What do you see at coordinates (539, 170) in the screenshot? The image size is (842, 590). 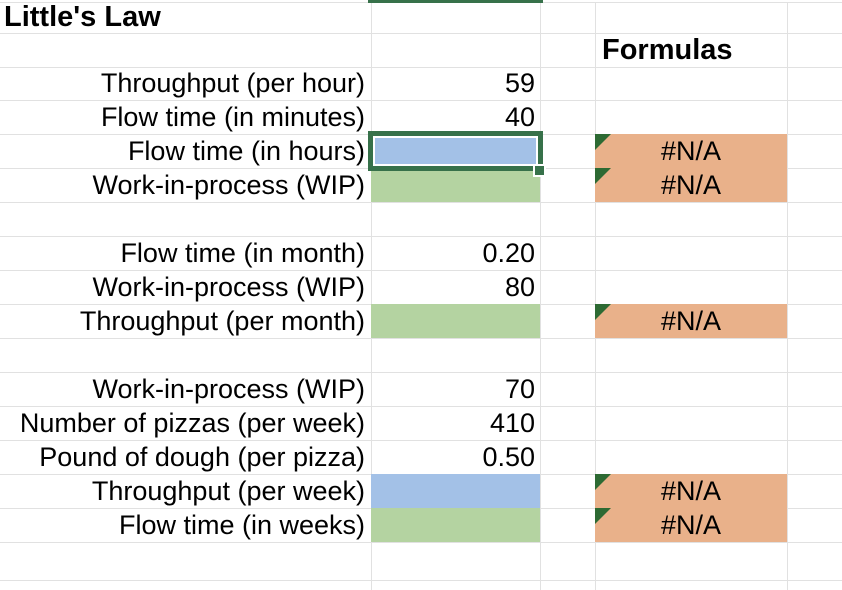 I see `fill-handle` at bounding box center [539, 170].